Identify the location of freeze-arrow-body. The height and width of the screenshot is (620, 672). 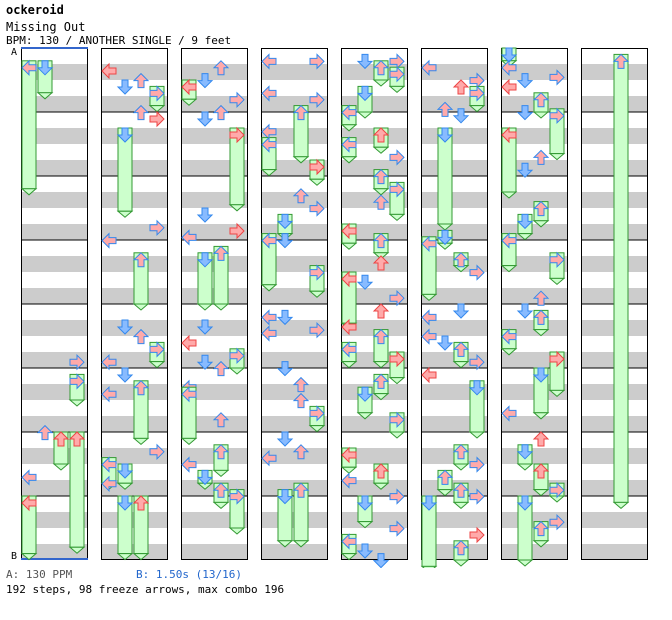
(77, 489).